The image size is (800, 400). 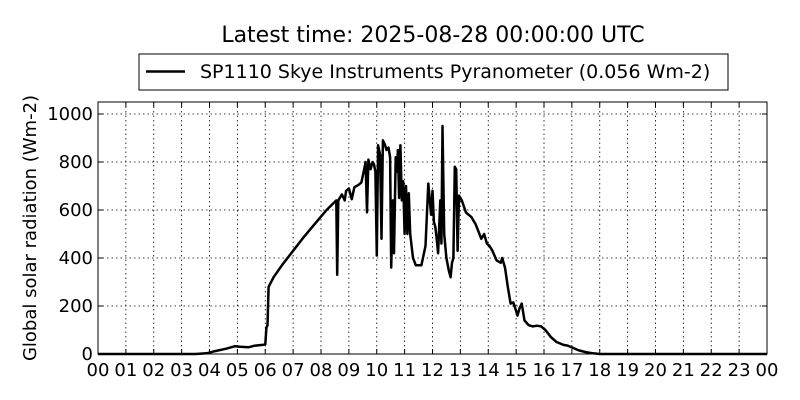 I want to click on x-tick-label: 05, so click(x=237, y=370).